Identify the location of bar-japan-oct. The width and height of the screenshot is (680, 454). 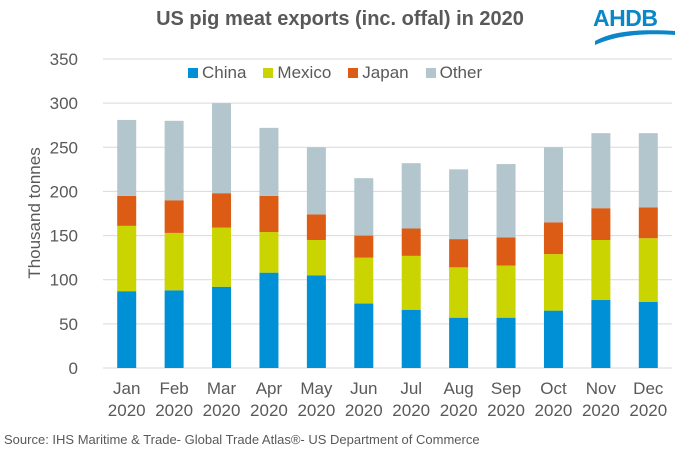
(553, 238).